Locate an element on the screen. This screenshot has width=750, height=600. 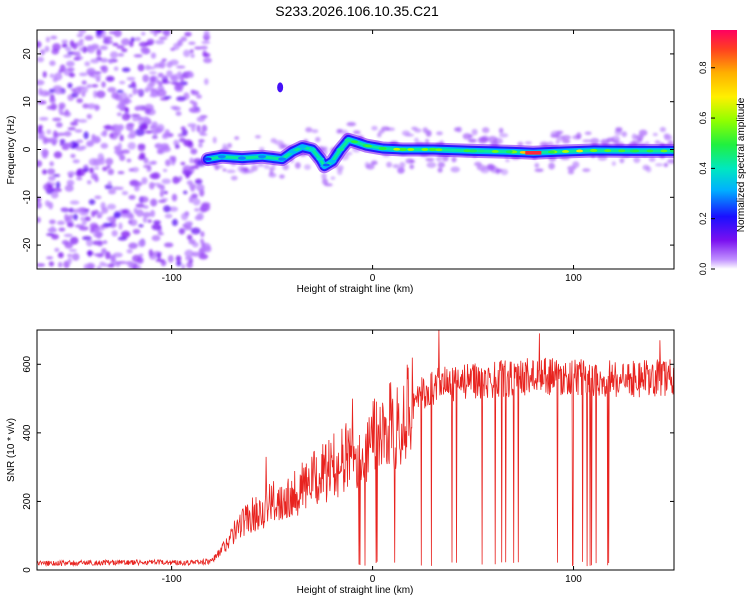
y-tick-label: -20 is located at coordinates (27, 244).